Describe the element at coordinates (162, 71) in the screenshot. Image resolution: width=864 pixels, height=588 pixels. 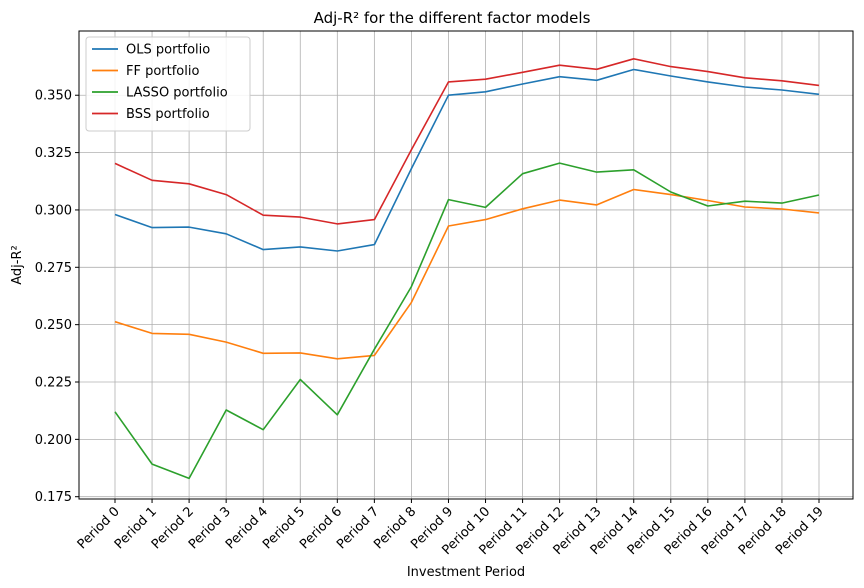
I see `legend-label: FF portfolio` at that location.